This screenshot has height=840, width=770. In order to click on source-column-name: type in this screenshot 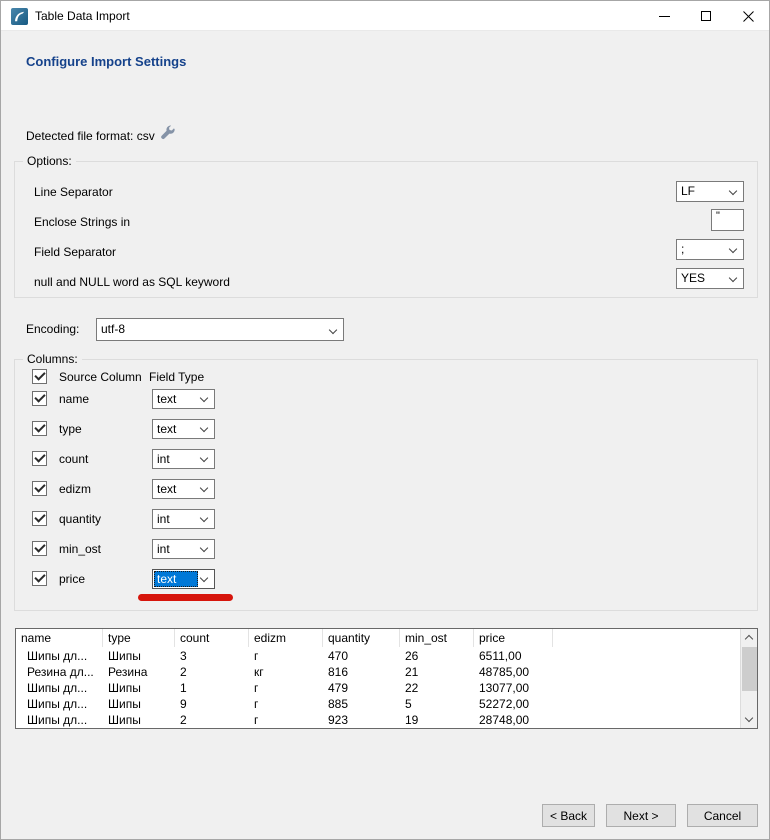, I will do `click(70, 429)`.